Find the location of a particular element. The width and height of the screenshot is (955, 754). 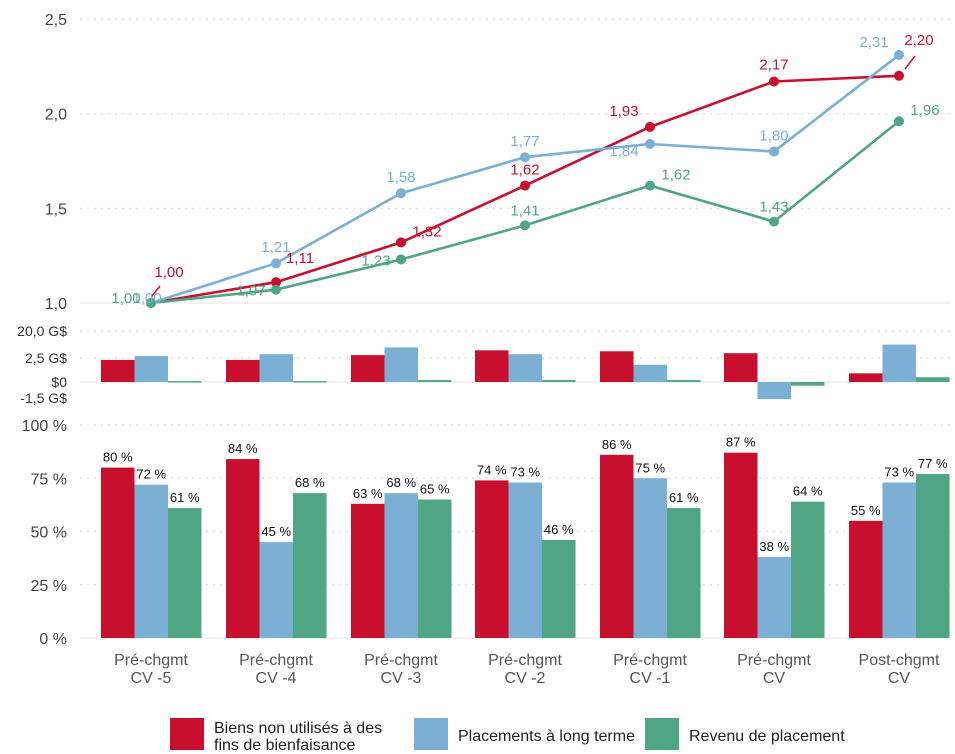

pct-data-label: 72 % is located at coordinates (151, 474).